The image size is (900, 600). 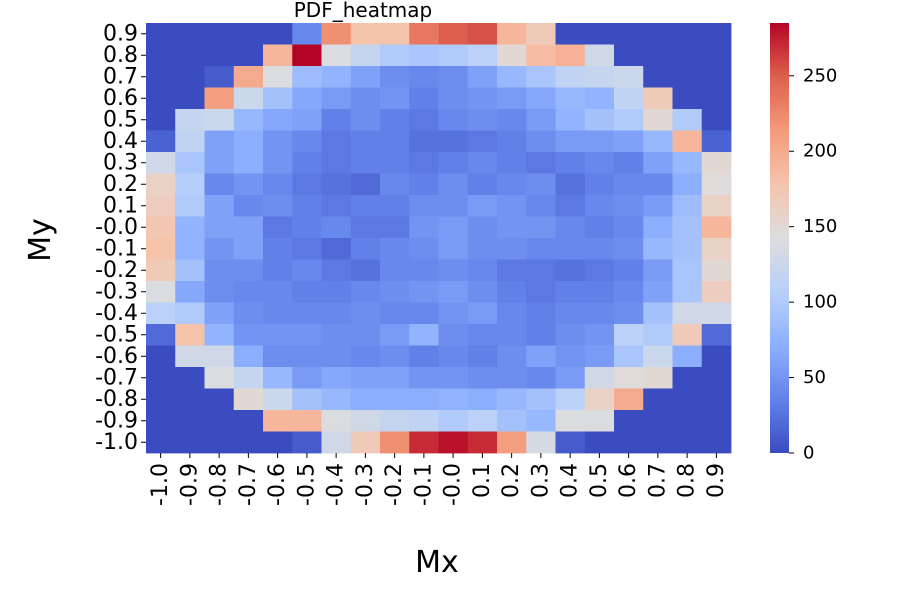 I want to click on y-tick-label: -0.4, so click(x=116, y=313).